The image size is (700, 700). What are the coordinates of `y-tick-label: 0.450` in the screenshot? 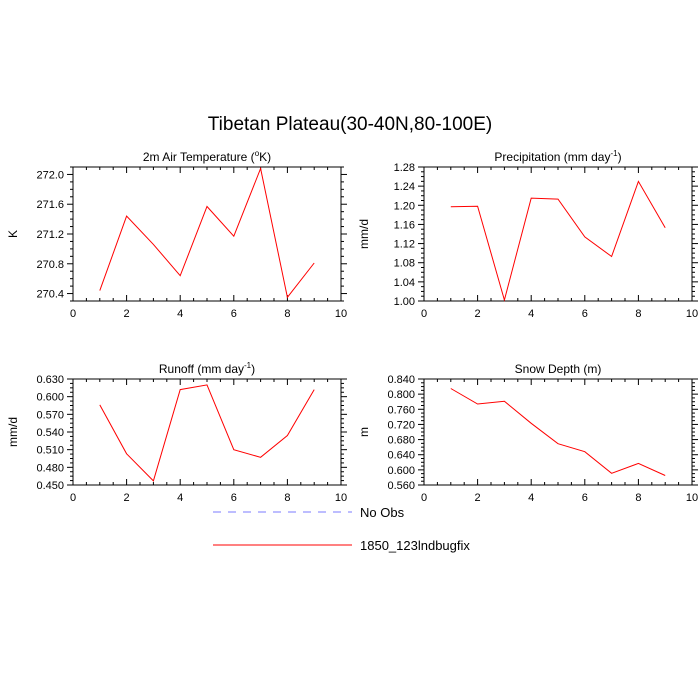 It's located at (50, 486).